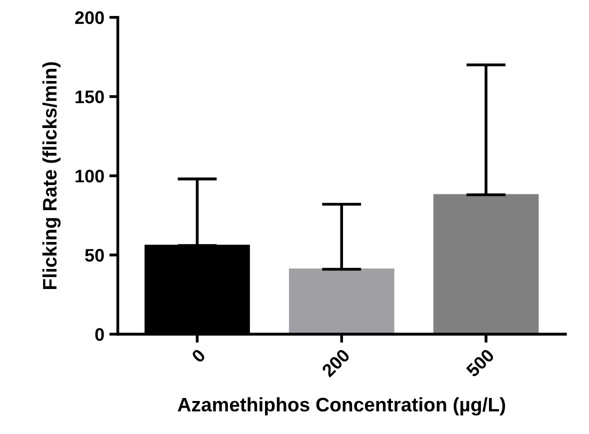 The image size is (589, 434). Describe the element at coordinates (90, 97) in the screenshot. I see `y-tick-label: 150` at that location.